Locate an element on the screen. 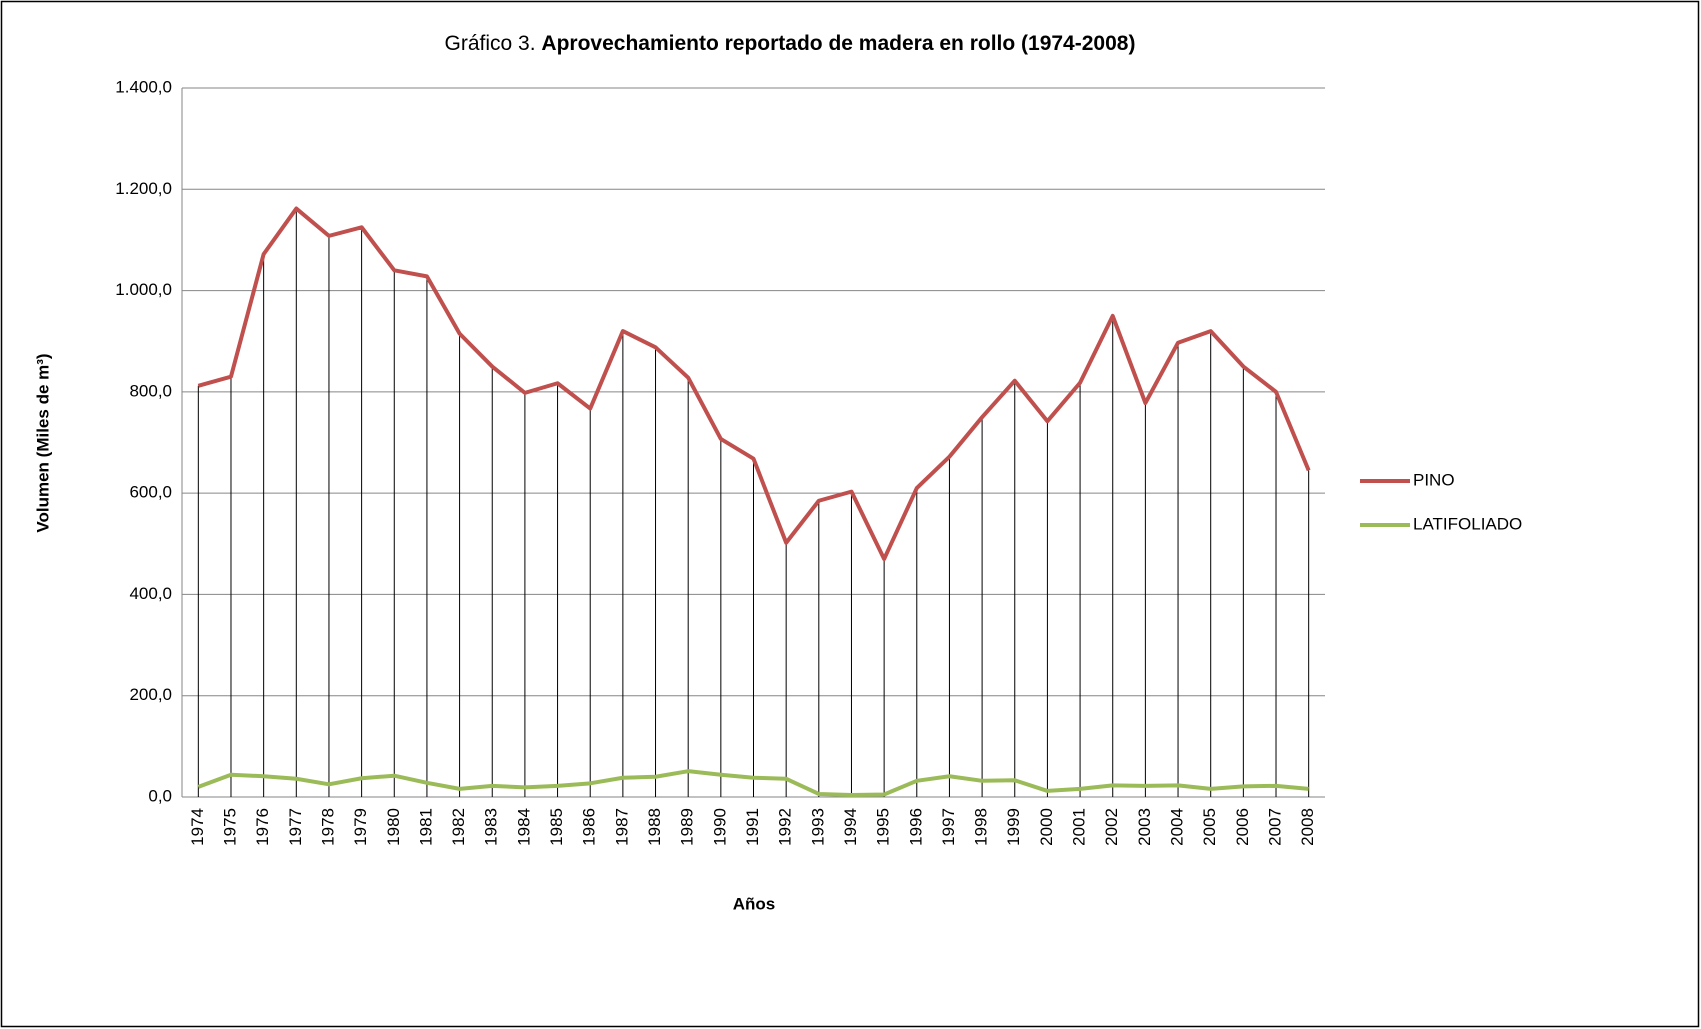 This screenshot has height=1029, width=1701. x-tick-label: 1978 is located at coordinates (327, 827).